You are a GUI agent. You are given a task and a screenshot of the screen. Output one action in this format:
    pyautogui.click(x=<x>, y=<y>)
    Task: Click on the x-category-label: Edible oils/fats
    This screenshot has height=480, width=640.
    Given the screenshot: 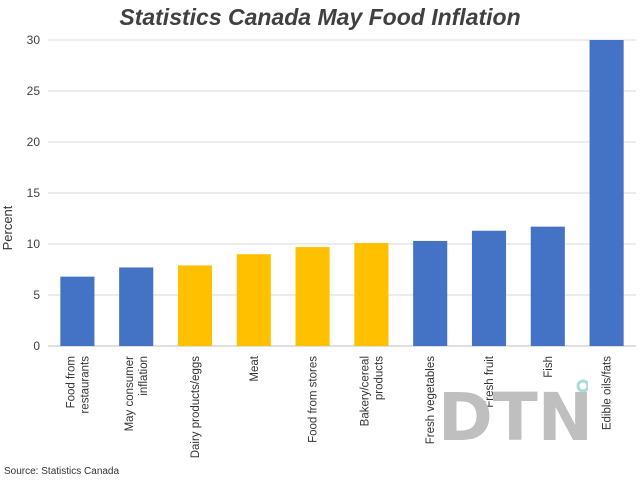 What is the action you would take?
    pyautogui.click(x=608, y=393)
    